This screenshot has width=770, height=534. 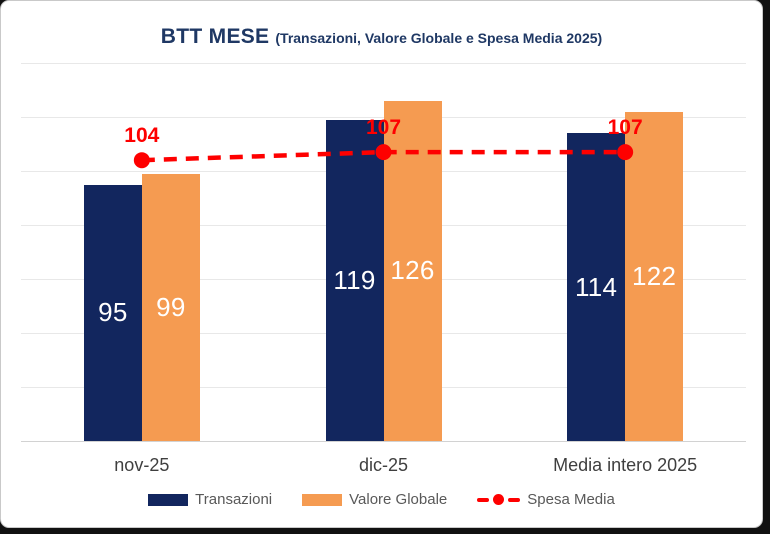 I want to click on legend-swatch-valore-globale, so click(x=322, y=499).